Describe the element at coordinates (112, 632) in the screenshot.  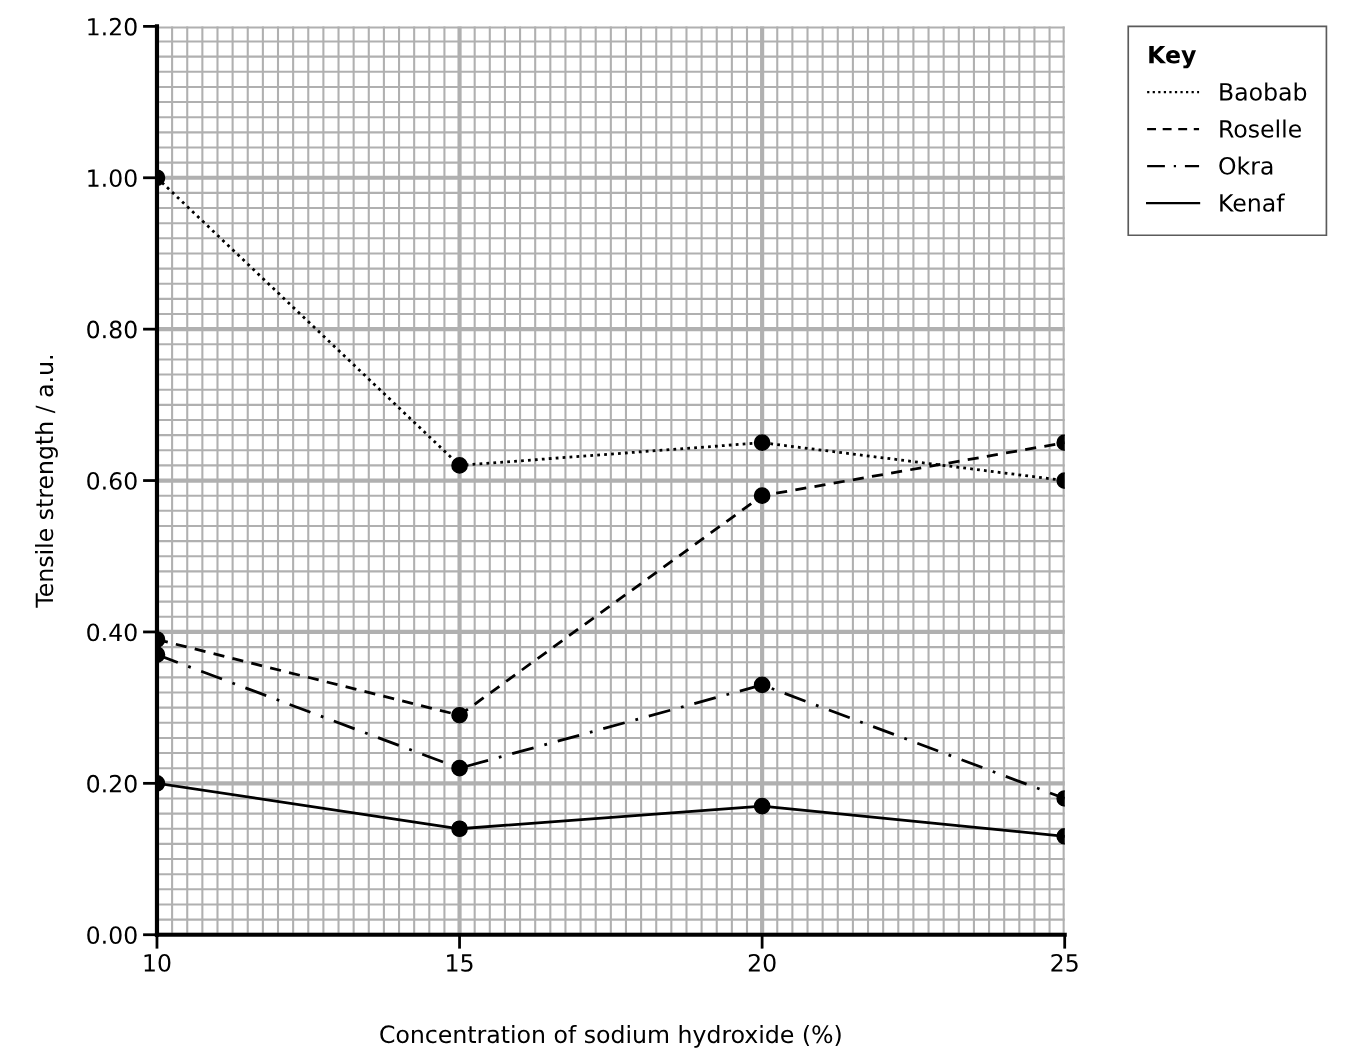
I see `y-tick-label: 0.40` at that location.